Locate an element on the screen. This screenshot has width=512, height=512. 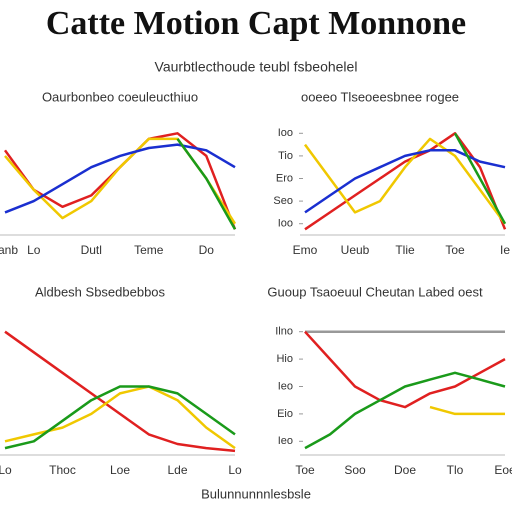
x-tick-label: Doe is located at coordinates (405, 470).